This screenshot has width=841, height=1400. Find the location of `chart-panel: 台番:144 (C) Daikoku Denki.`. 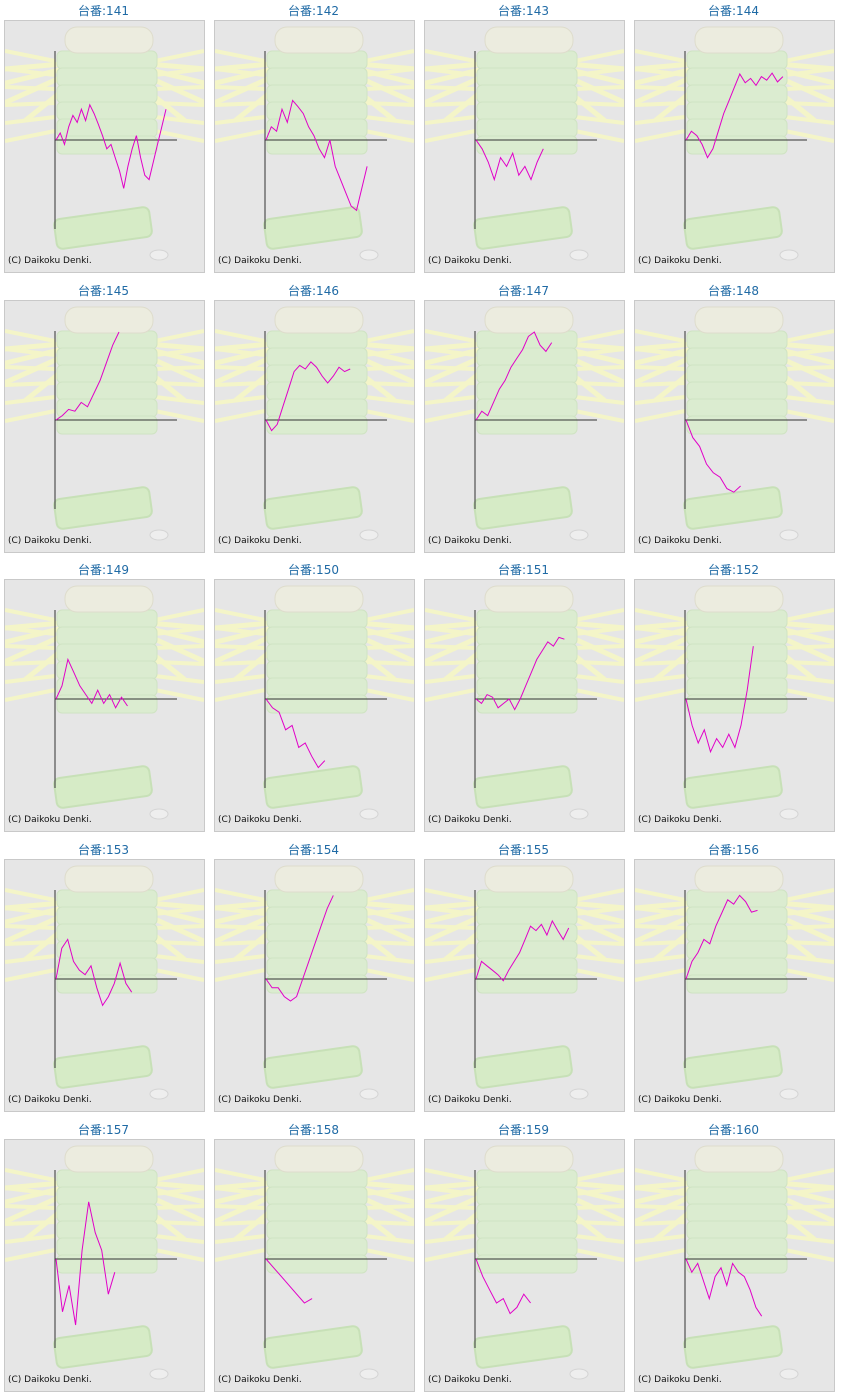

chart-panel: 台番:144 (C) Daikoku Denki. is located at coordinates (733, 138).